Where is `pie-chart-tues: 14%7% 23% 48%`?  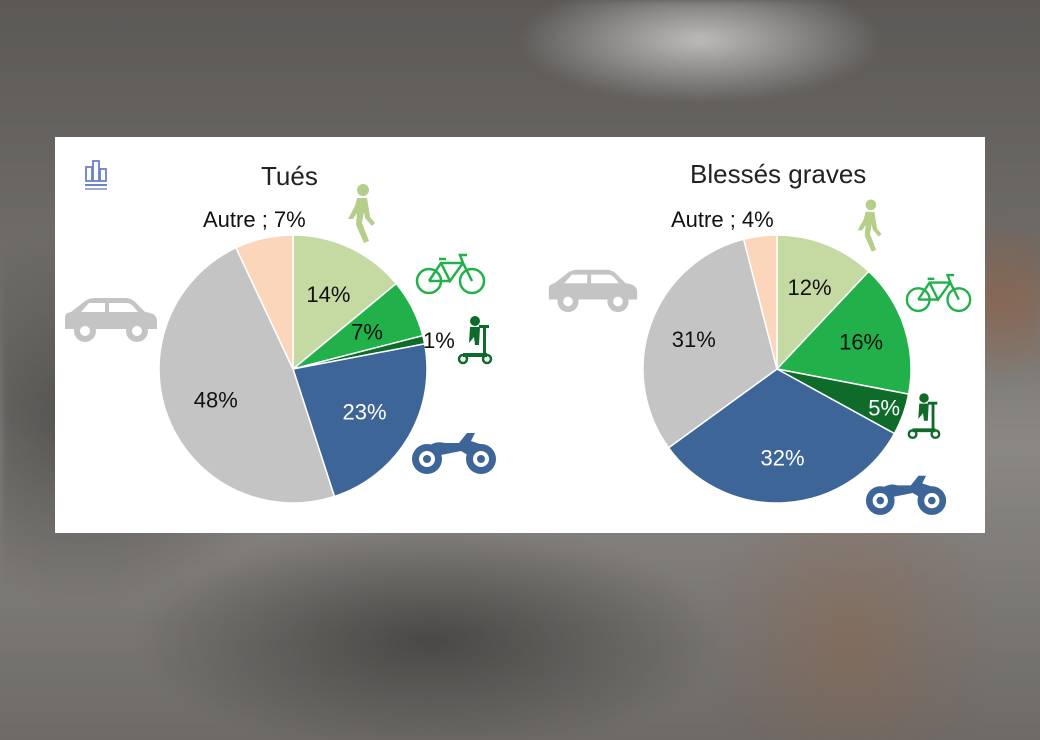 pie-chart-tues: 14%7% 23% 48% is located at coordinates (293, 369).